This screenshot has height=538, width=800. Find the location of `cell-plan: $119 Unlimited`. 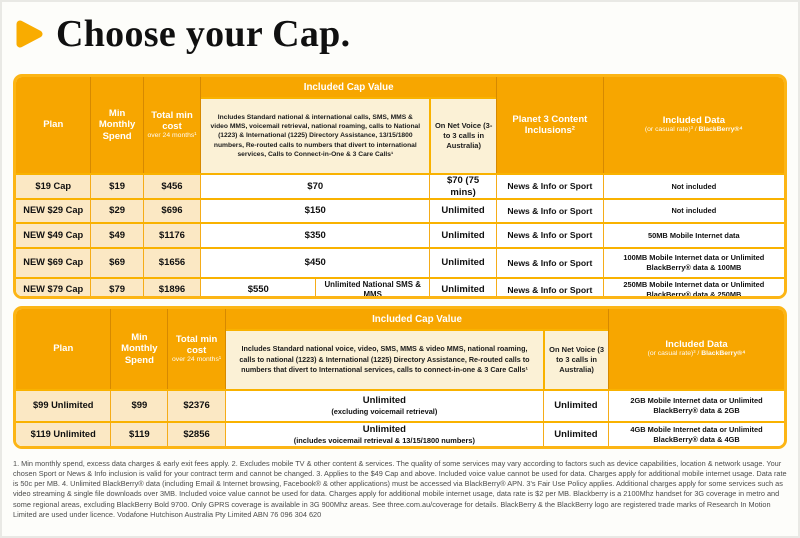

cell-plan: $119 Unlimited is located at coordinates (63, 434).